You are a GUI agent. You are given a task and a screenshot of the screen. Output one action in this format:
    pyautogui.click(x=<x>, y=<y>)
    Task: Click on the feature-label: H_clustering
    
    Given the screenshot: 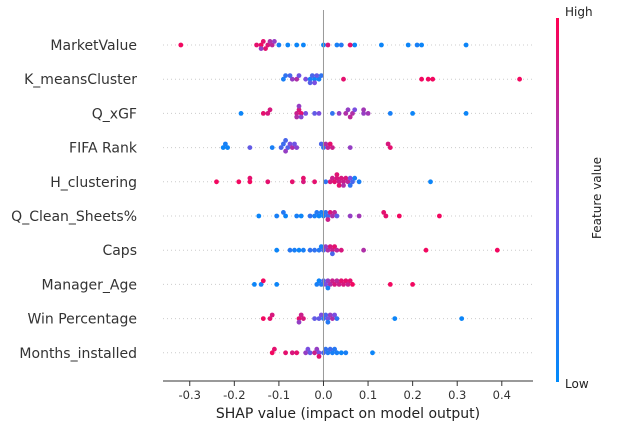 What is the action you would take?
    pyautogui.click(x=93, y=183)
    